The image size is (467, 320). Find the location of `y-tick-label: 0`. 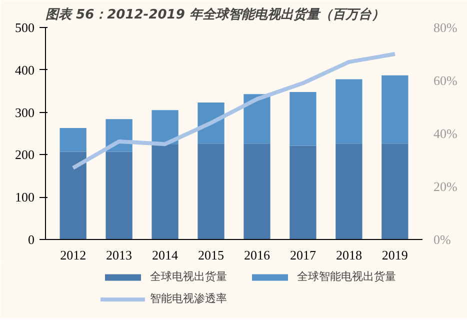

y-tick-label: 0 is located at coordinates (31, 239).